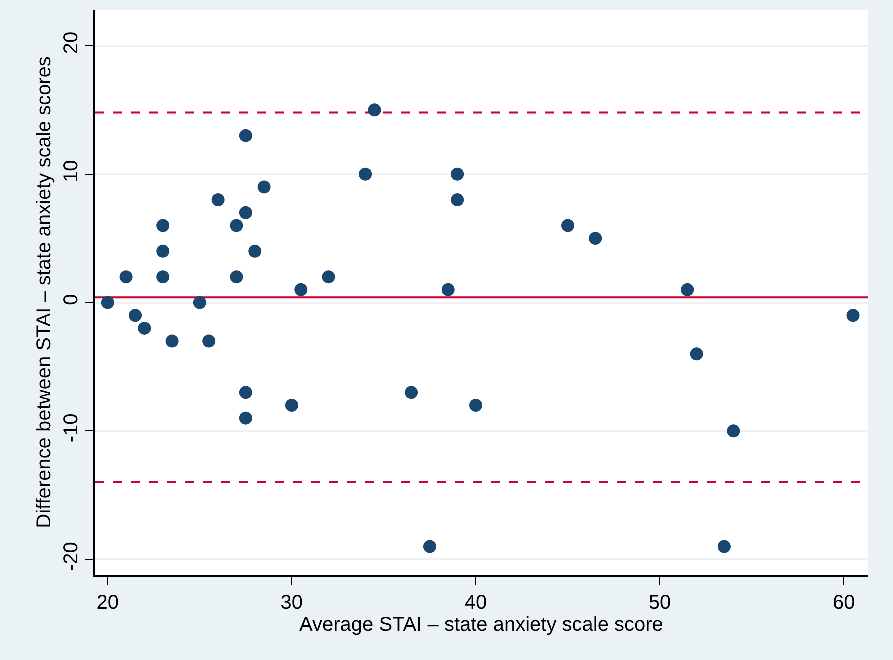  Describe the element at coordinates (482, 625) in the screenshot. I see `x-axis-title: Average STAI – state anxiety scale score` at that location.